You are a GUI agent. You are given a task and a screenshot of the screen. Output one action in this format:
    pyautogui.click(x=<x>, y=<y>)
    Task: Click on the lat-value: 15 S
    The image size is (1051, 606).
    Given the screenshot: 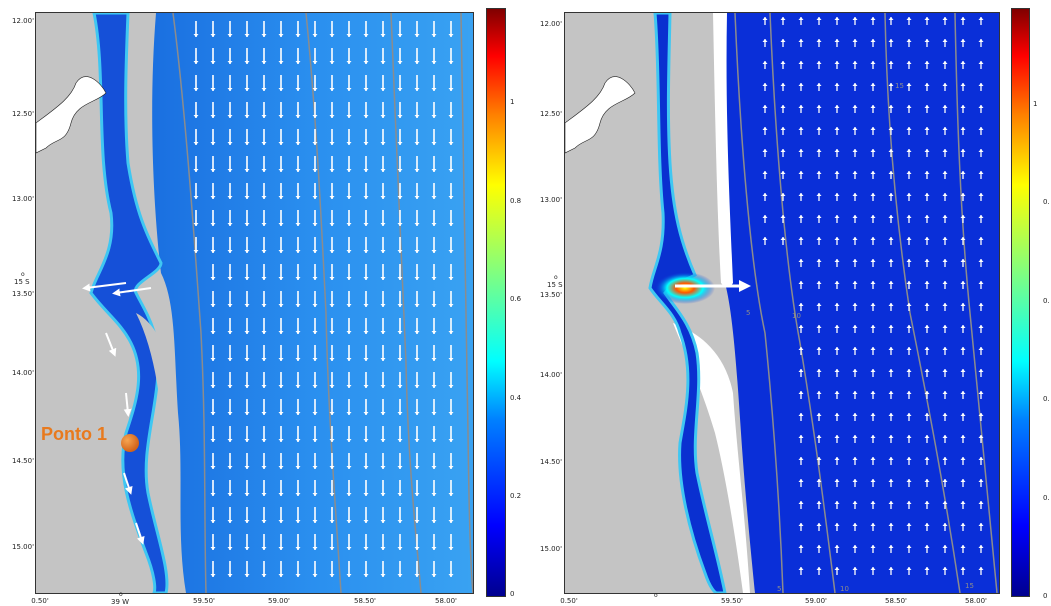 What is the action you would take?
    pyautogui.click(x=22, y=282)
    